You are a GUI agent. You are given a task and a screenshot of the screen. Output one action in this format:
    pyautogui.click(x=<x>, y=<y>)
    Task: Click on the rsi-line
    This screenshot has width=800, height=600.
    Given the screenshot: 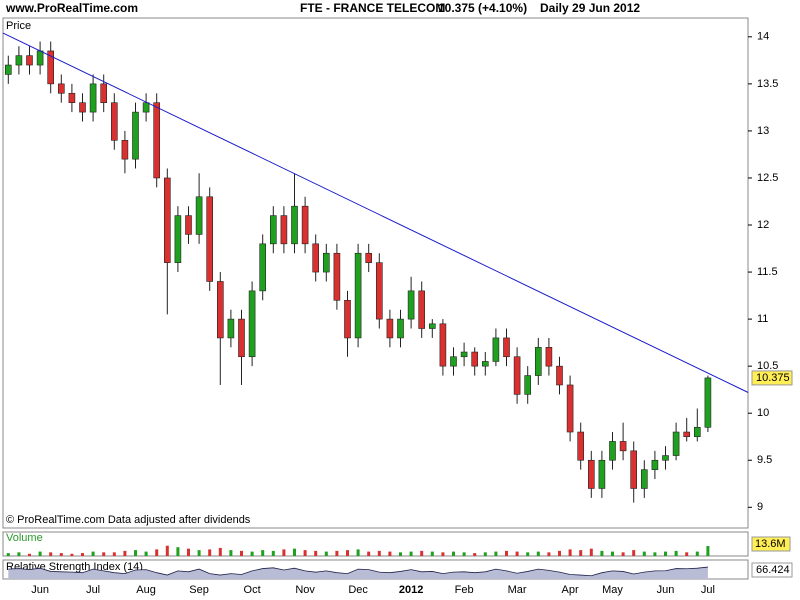 What is the action you would take?
    pyautogui.click(x=358, y=571)
    